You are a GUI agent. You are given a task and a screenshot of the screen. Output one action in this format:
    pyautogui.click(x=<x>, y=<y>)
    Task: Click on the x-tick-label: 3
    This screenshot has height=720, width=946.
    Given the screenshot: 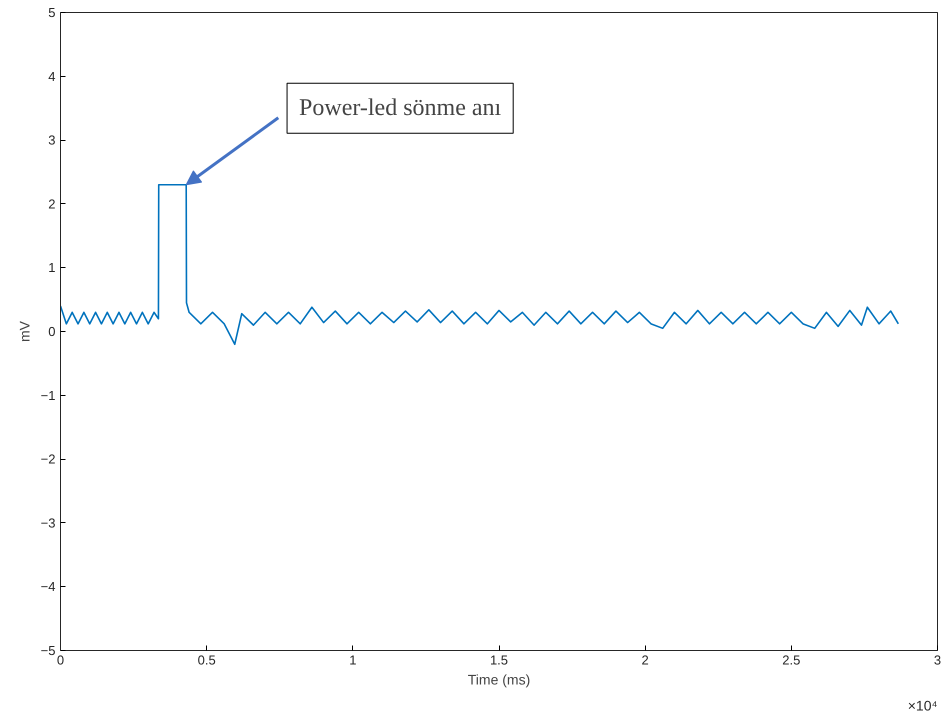 What is the action you would take?
    pyautogui.click(x=938, y=660)
    